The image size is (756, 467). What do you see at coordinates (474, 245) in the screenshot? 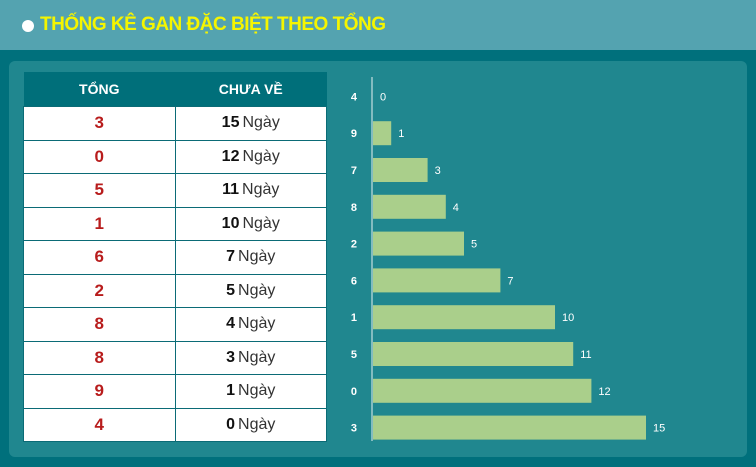
I see `bar-value-label: 5` at bounding box center [474, 245].